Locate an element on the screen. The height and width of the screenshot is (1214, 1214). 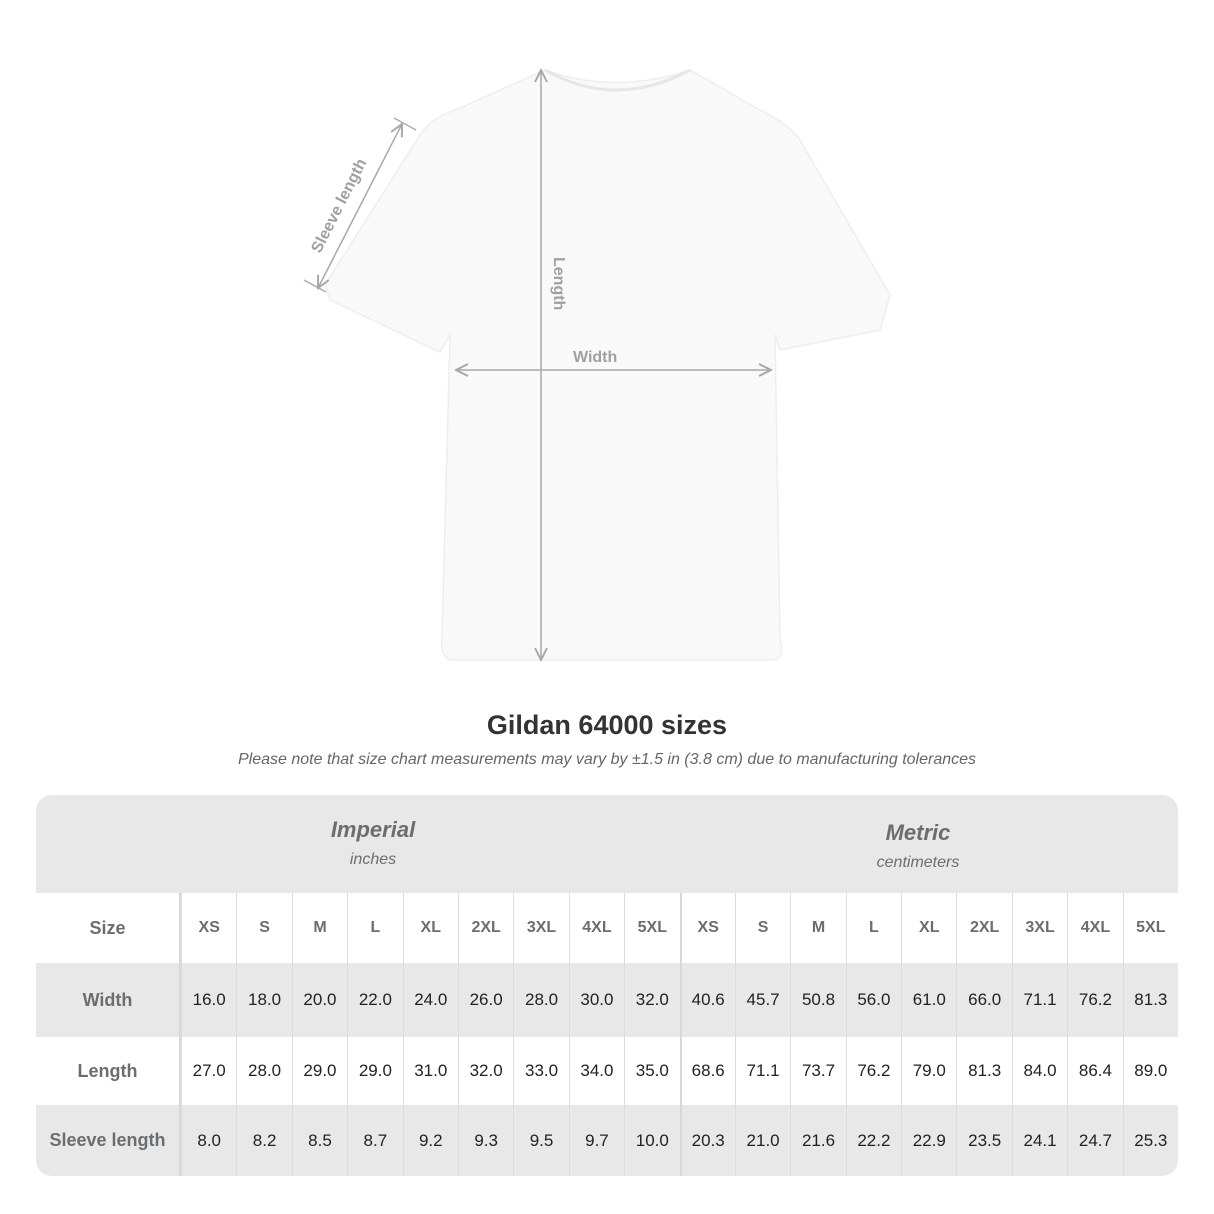
metric-size-header: S is located at coordinates (762, 928).